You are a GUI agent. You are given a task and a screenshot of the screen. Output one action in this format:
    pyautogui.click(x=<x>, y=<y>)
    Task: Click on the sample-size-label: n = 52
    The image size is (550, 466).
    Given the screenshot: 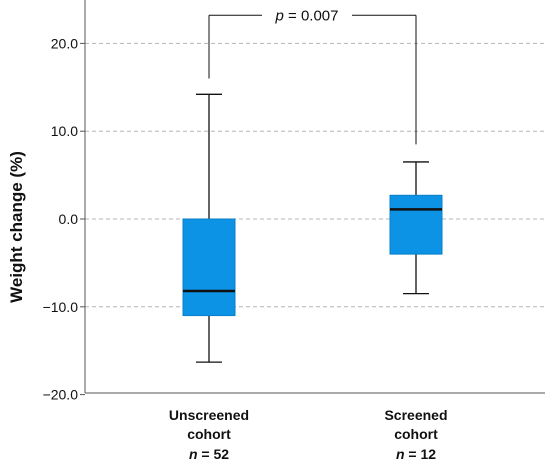 What is the action you would take?
    pyautogui.click(x=209, y=454)
    